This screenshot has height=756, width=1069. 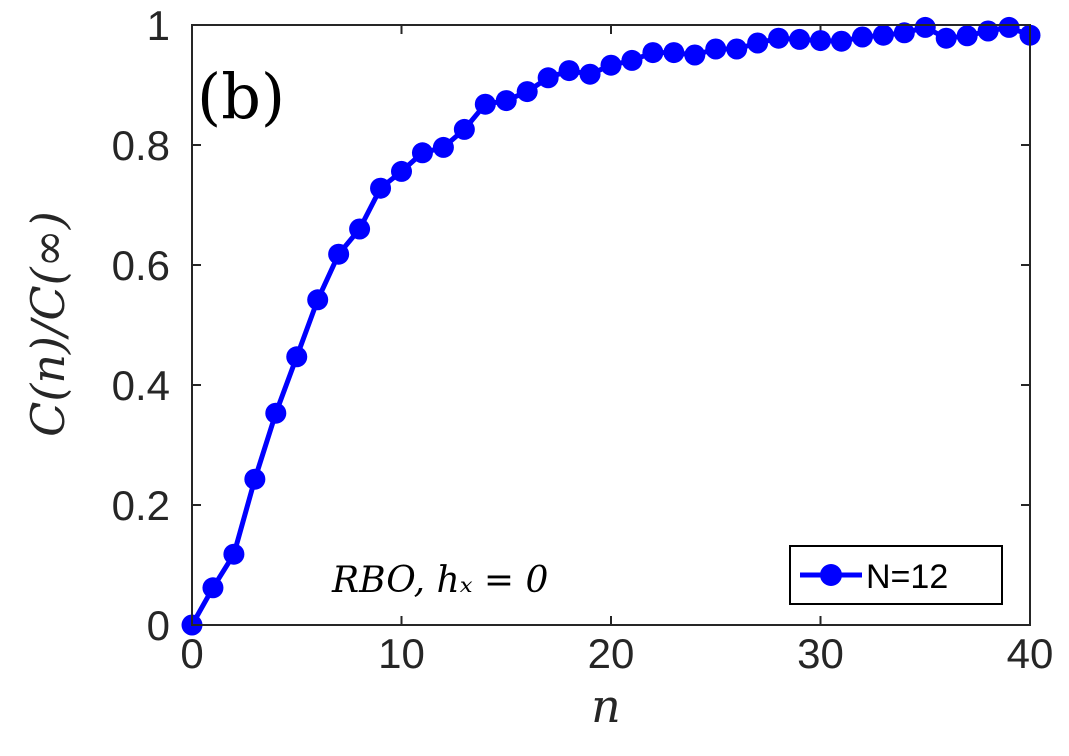 What do you see at coordinates (141, 325) in the screenshot?
I see `y-tick-labels: 0 0.2 0.4 0.6 0.8 1` at bounding box center [141, 325].